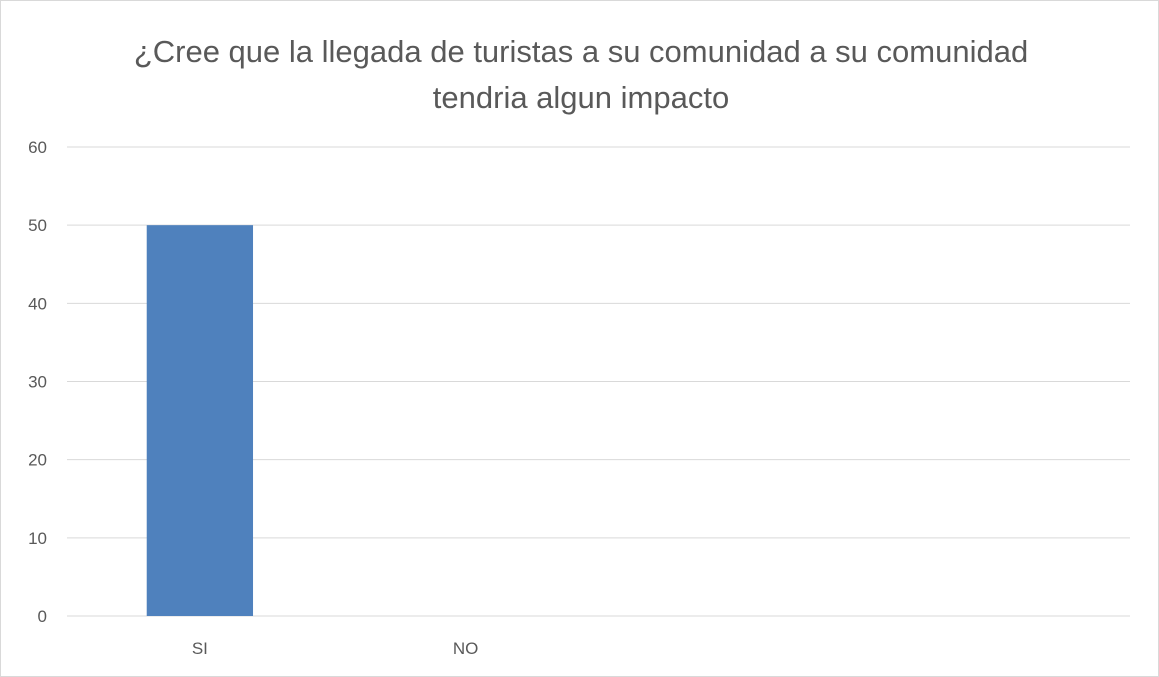 The height and width of the screenshot is (677, 1159). What do you see at coordinates (335, 648) in the screenshot?
I see `x-axis-ticks: SI NO` at bounding box center [335, 648].